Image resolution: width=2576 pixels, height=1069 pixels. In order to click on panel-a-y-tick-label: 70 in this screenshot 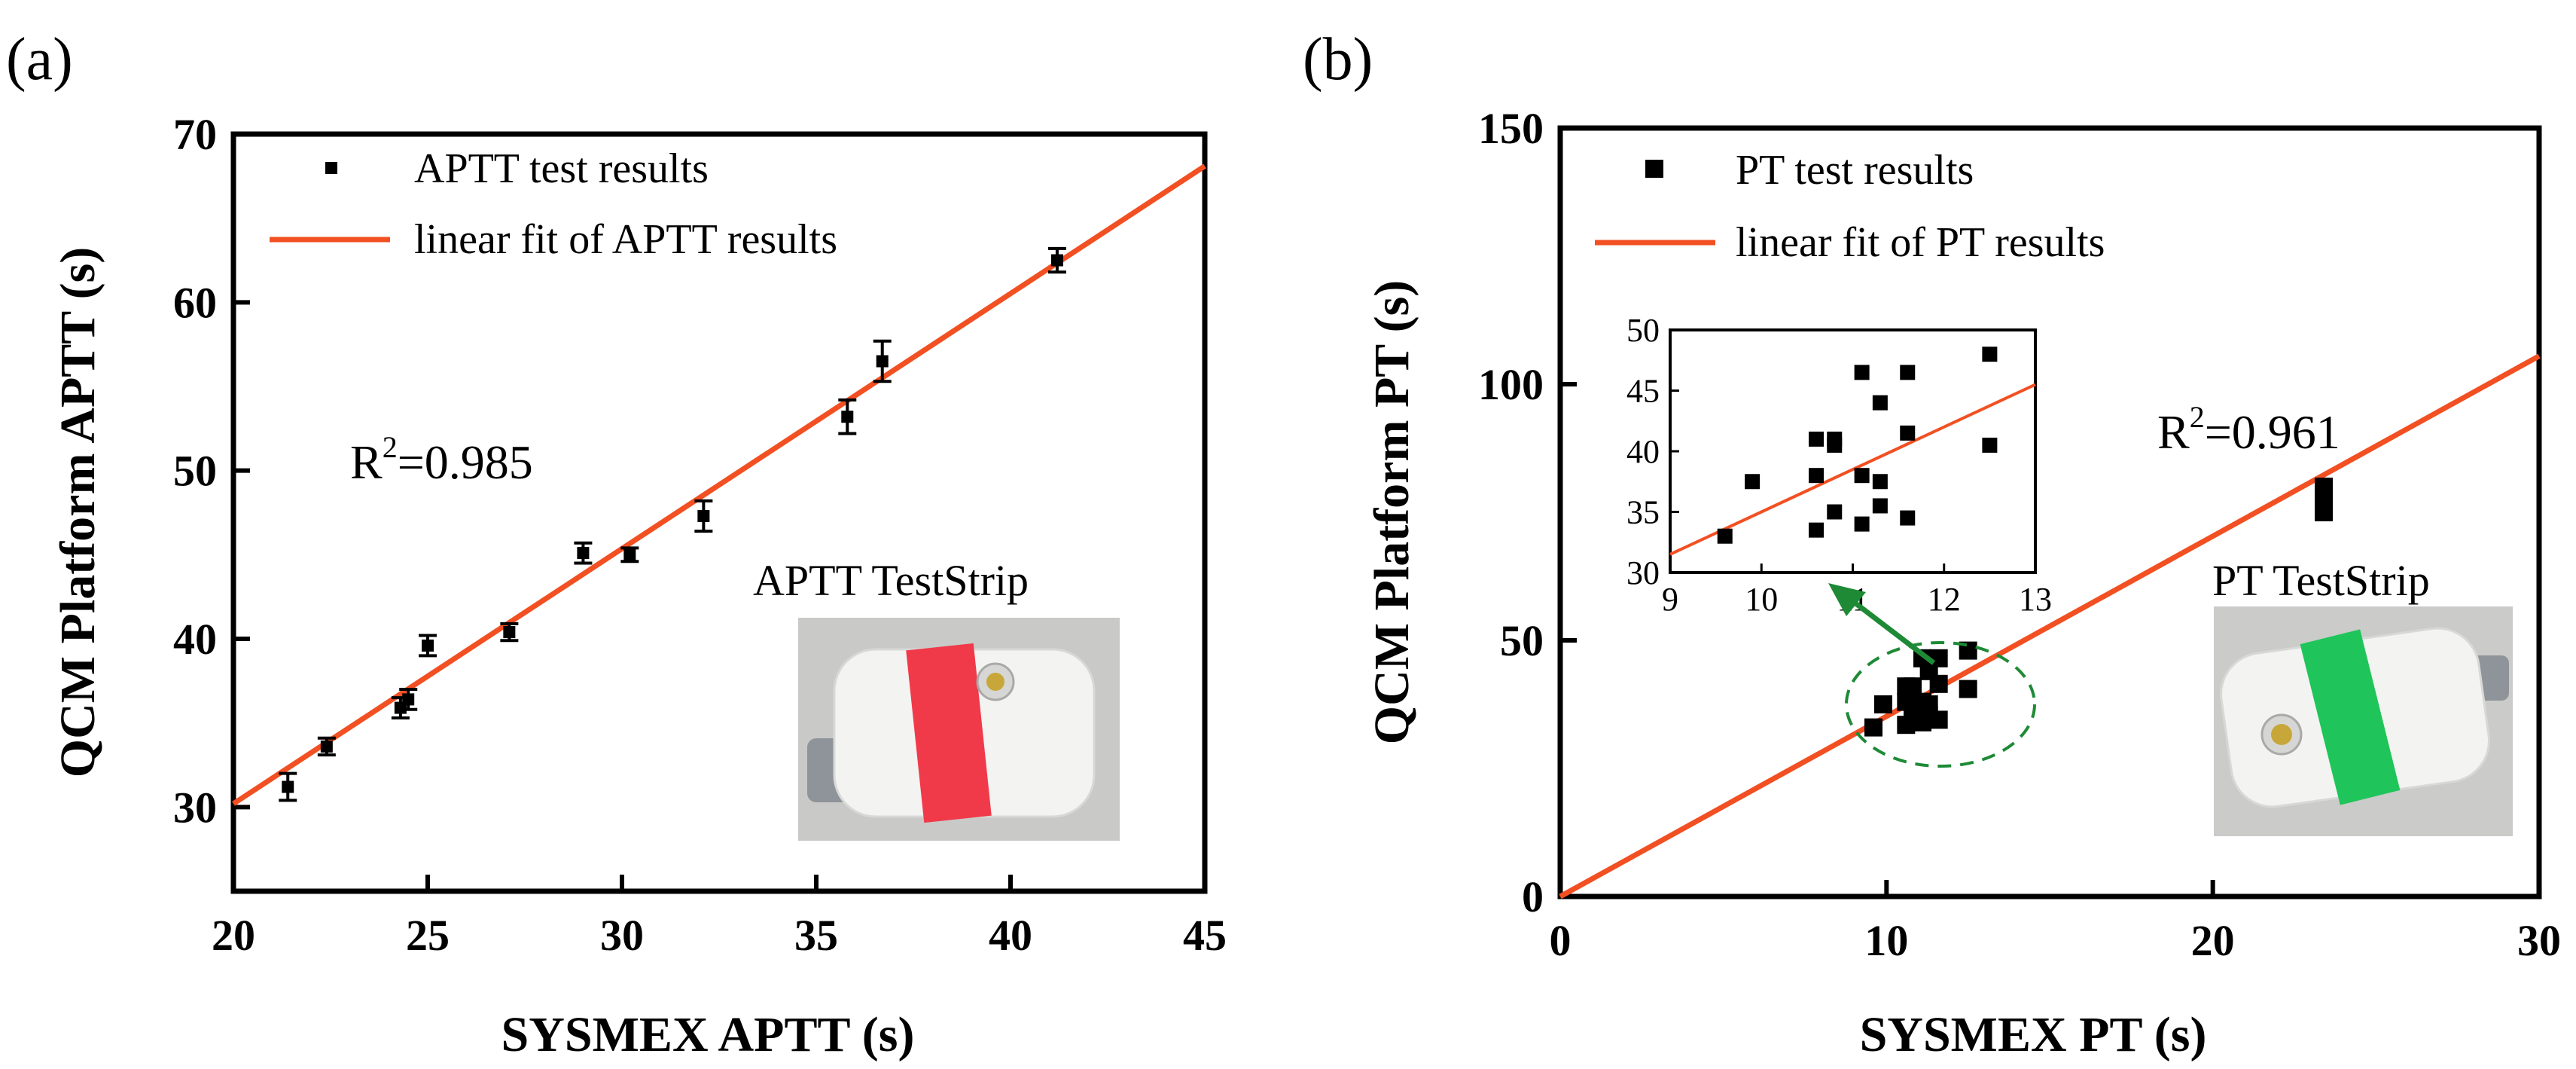, I will do `click(195, 134)`.